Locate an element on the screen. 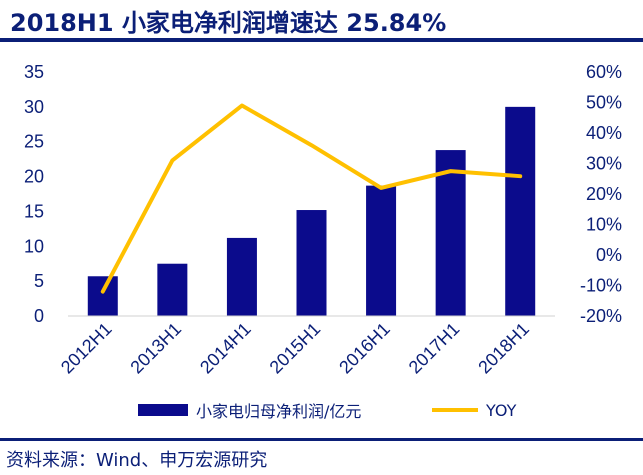 This screenshot has height=475, width=643. legend-item-bars: 小家电归母净利润/亿元 is located at coordinates (249, 410).